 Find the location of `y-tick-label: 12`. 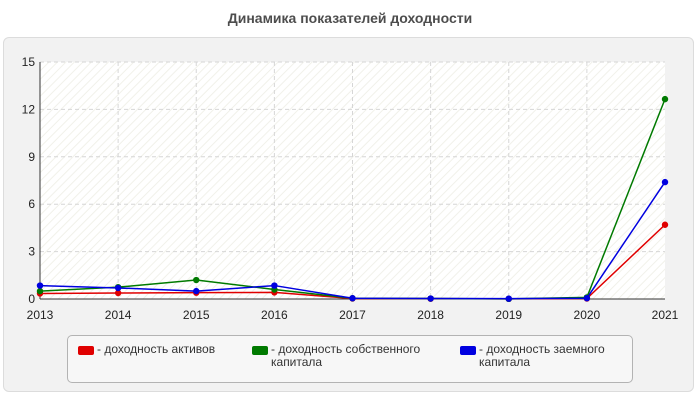

y-tick-label: 12 is located at coordinates (29, 109).